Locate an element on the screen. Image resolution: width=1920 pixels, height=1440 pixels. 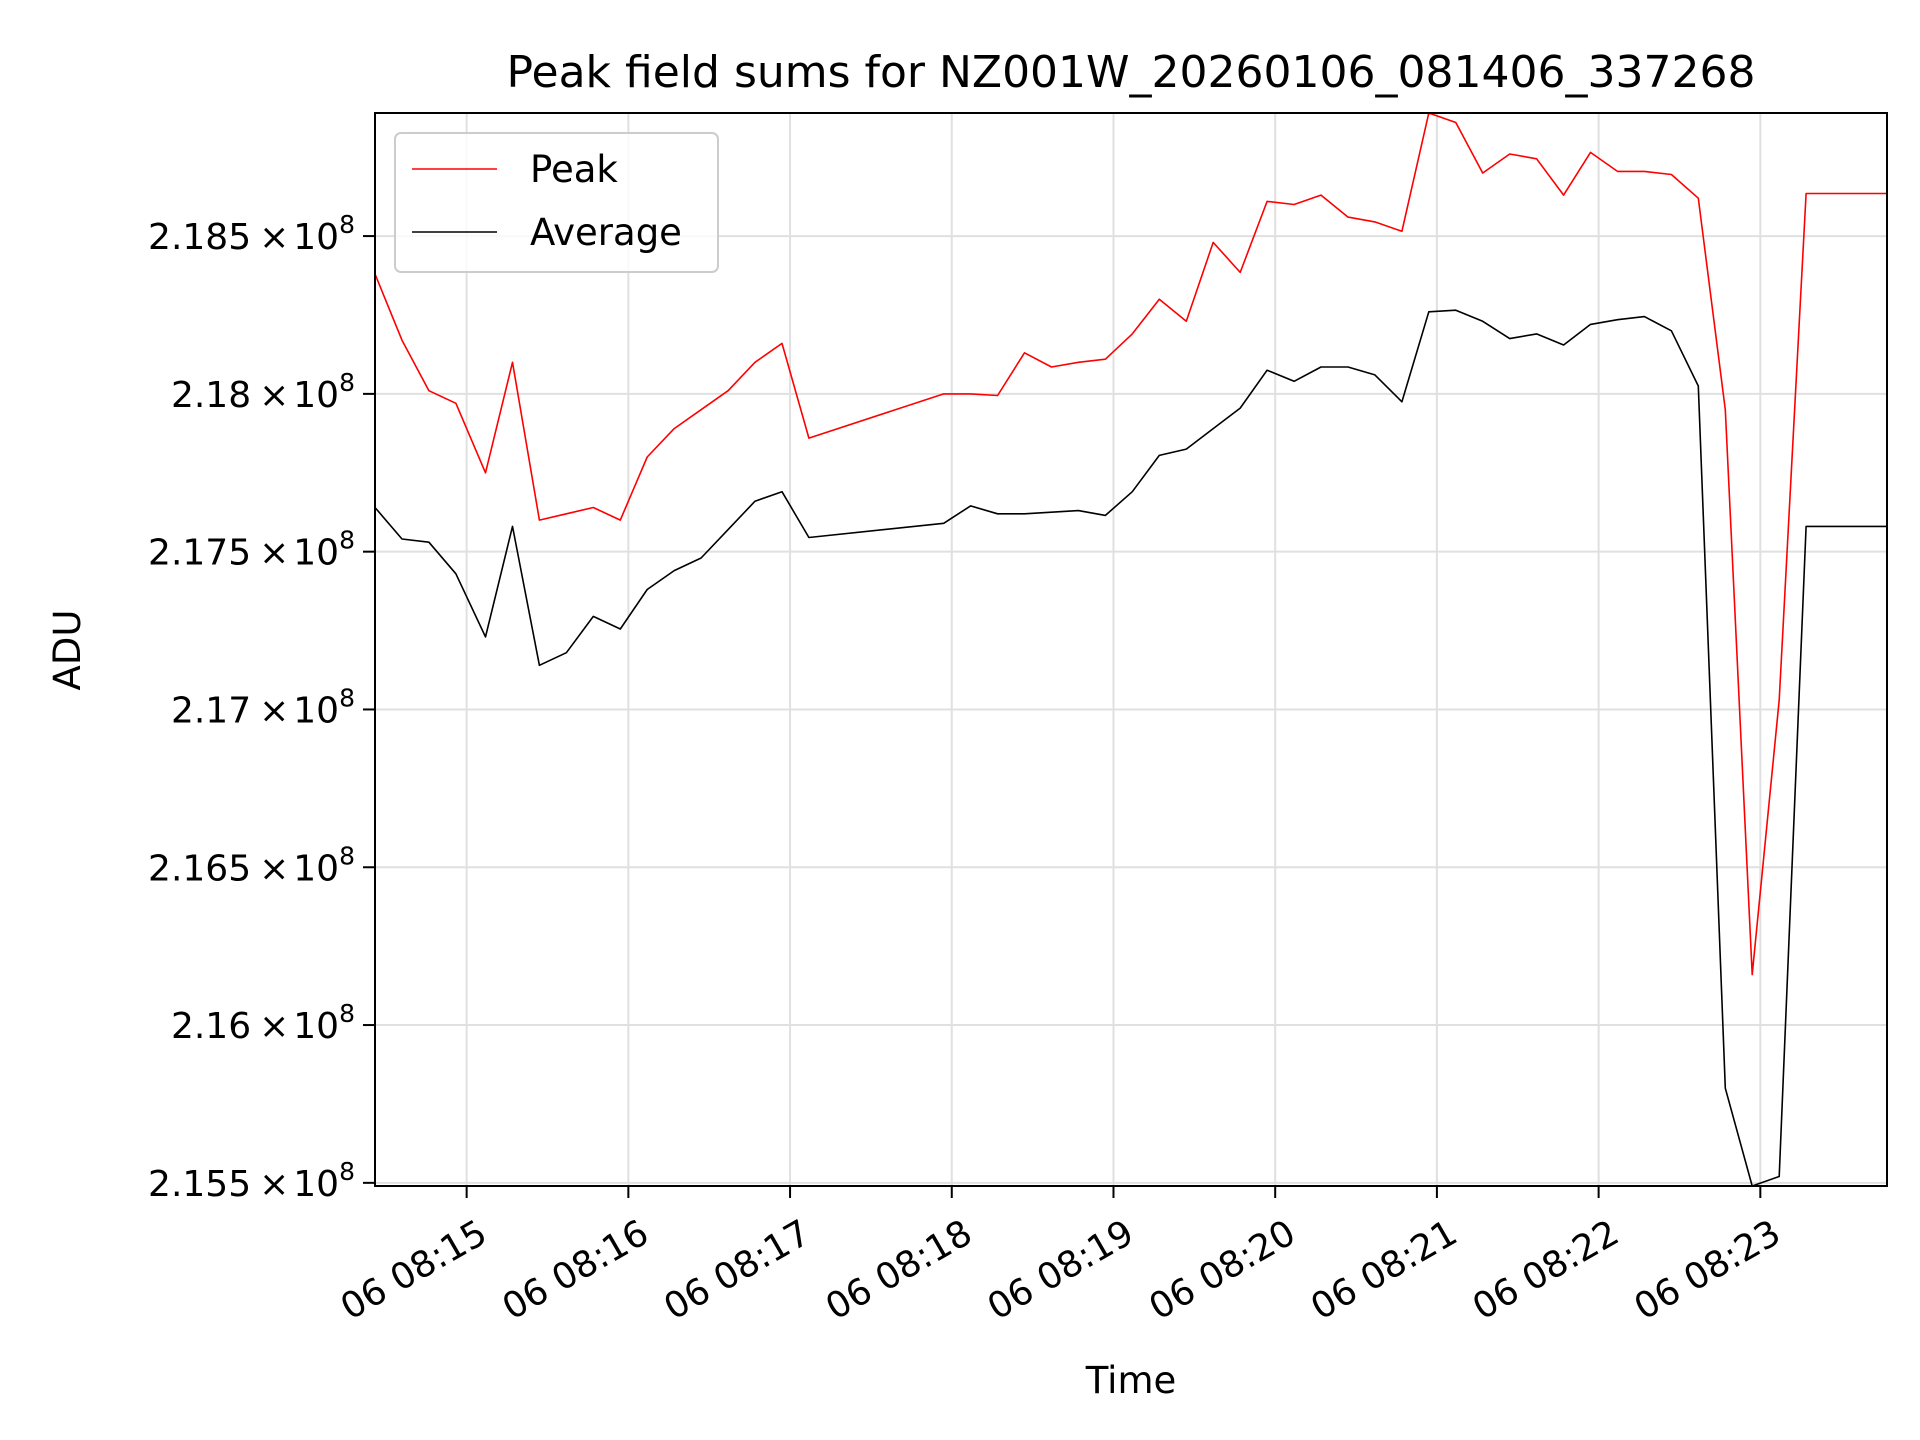
y-tick-label: 2.155 × 10⁸ is located at coordinates (251, 1181).